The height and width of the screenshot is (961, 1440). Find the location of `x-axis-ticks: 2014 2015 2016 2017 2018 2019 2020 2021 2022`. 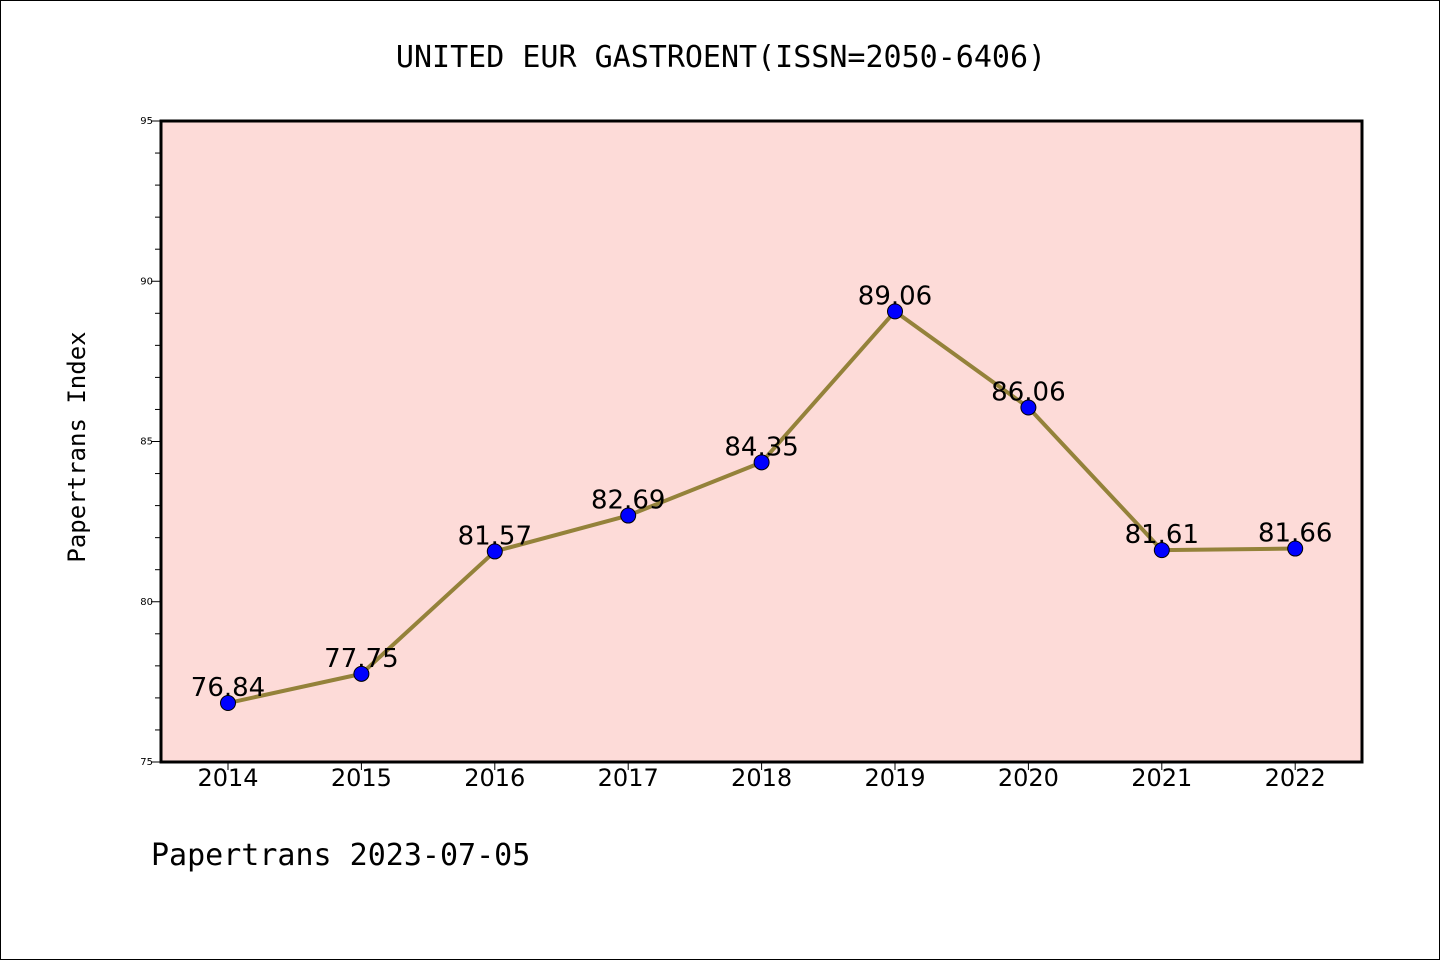

x-axis-ticks: 2014 2015 2016 2017 2018 2019 2020 2021 2022 is located at coordinates (761, 777).